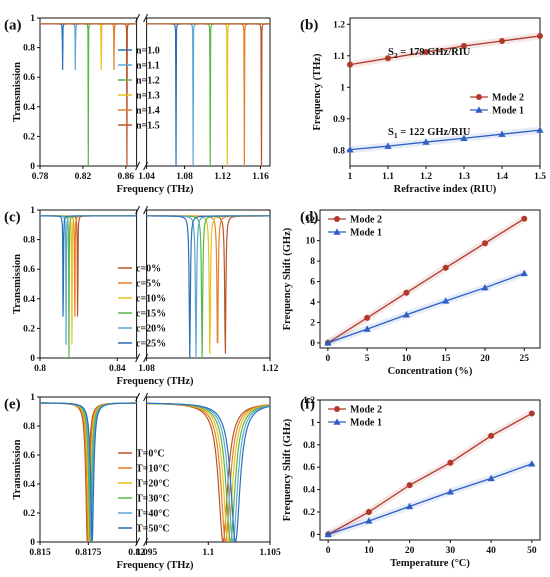 This screenshot has width=550, height=577. What do you see at coordinates (309, 401) in the screenshot?
I see `y-tick-label: 1.2` at bounding box center [309, 401].